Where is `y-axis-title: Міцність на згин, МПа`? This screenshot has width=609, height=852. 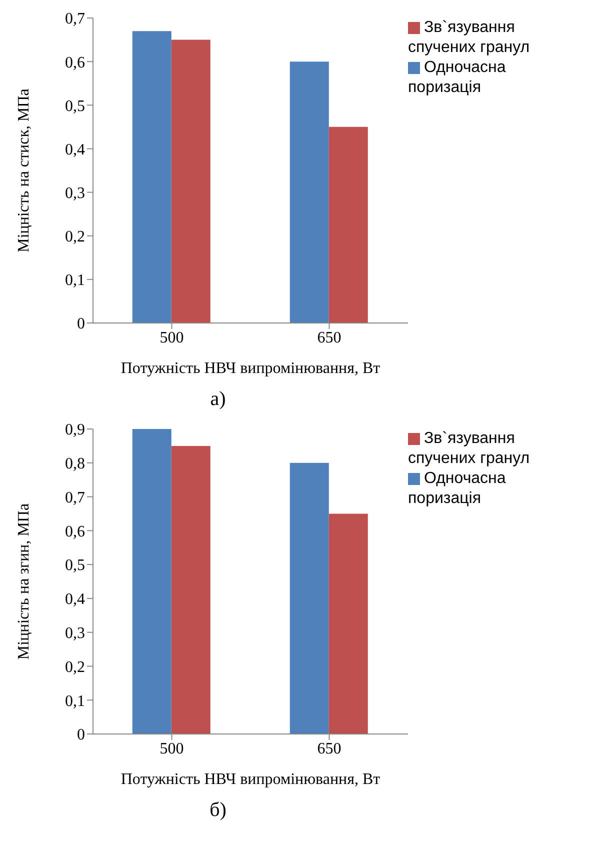
y-axis-title: Міцність на згин, МПа is located at coordinates (24, 581).